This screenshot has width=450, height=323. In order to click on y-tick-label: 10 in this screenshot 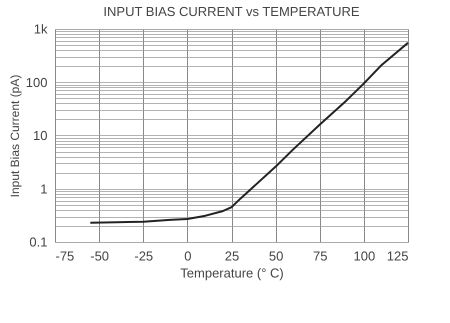, I will do `click(40, 135)`.